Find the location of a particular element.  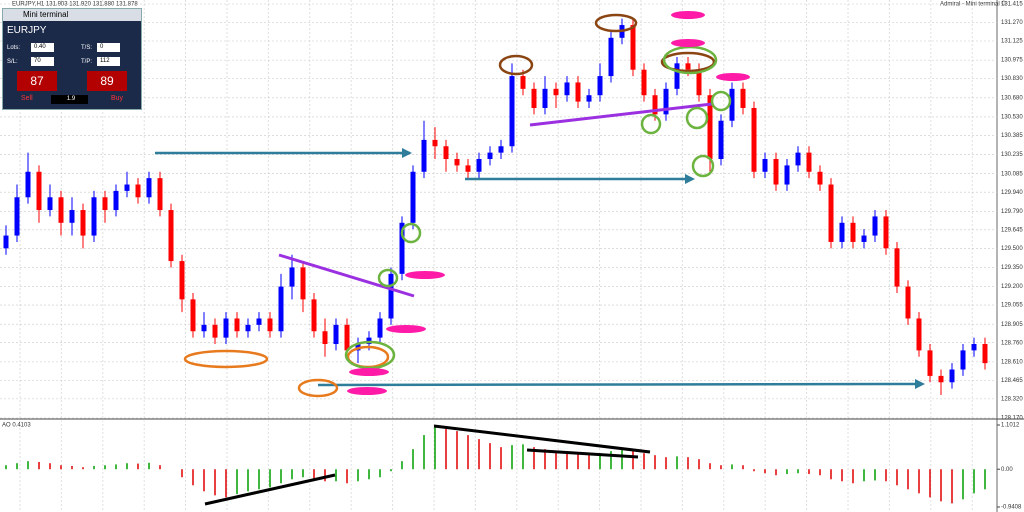

y-tick-label: 130.530 is located at coordinates (1012, 117).